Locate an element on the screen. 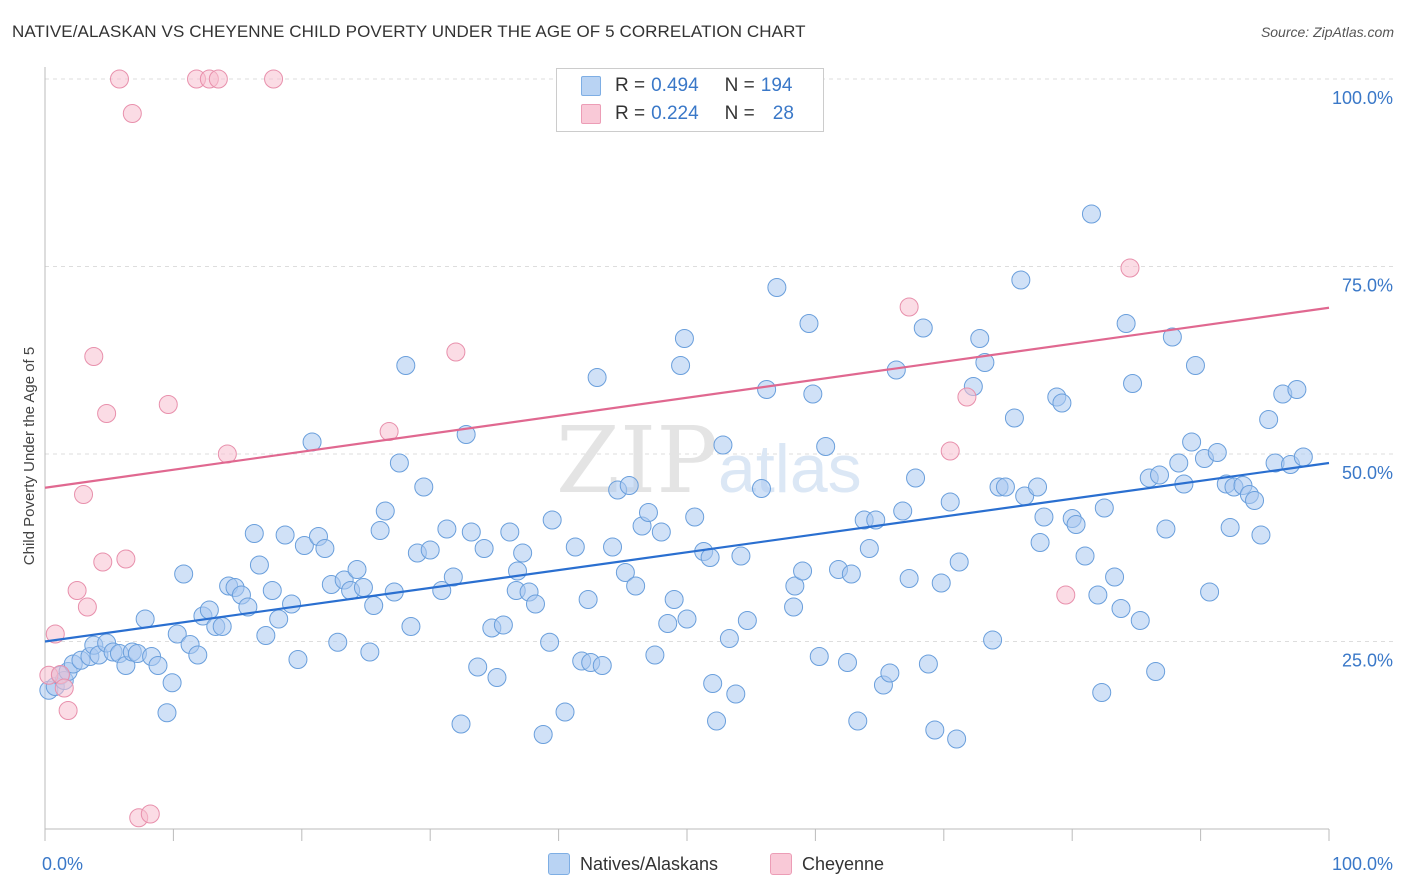 The height and width of the screenshot is (892, 1406). y-tick-label: 75.0% is located at coordinates (1367, 286).